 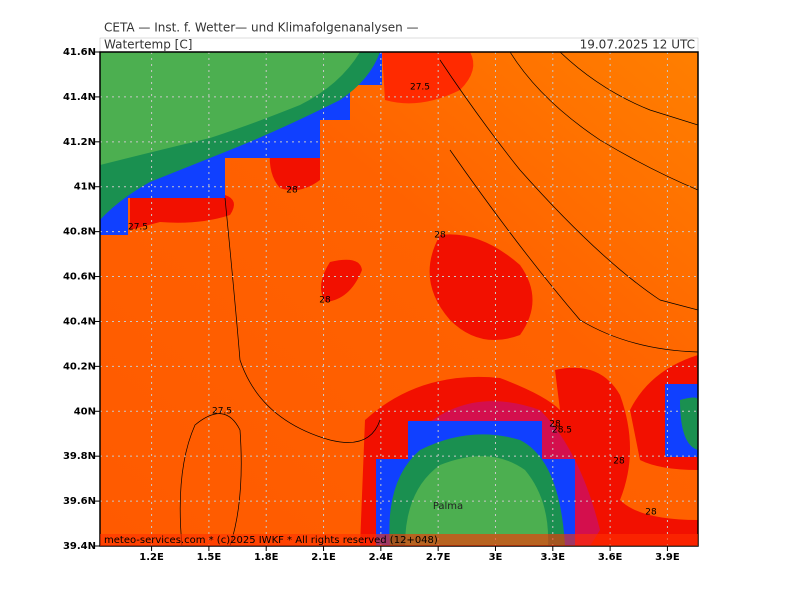 I want to click on x-tick-label: 2.4E, so click(x=381, y=557).